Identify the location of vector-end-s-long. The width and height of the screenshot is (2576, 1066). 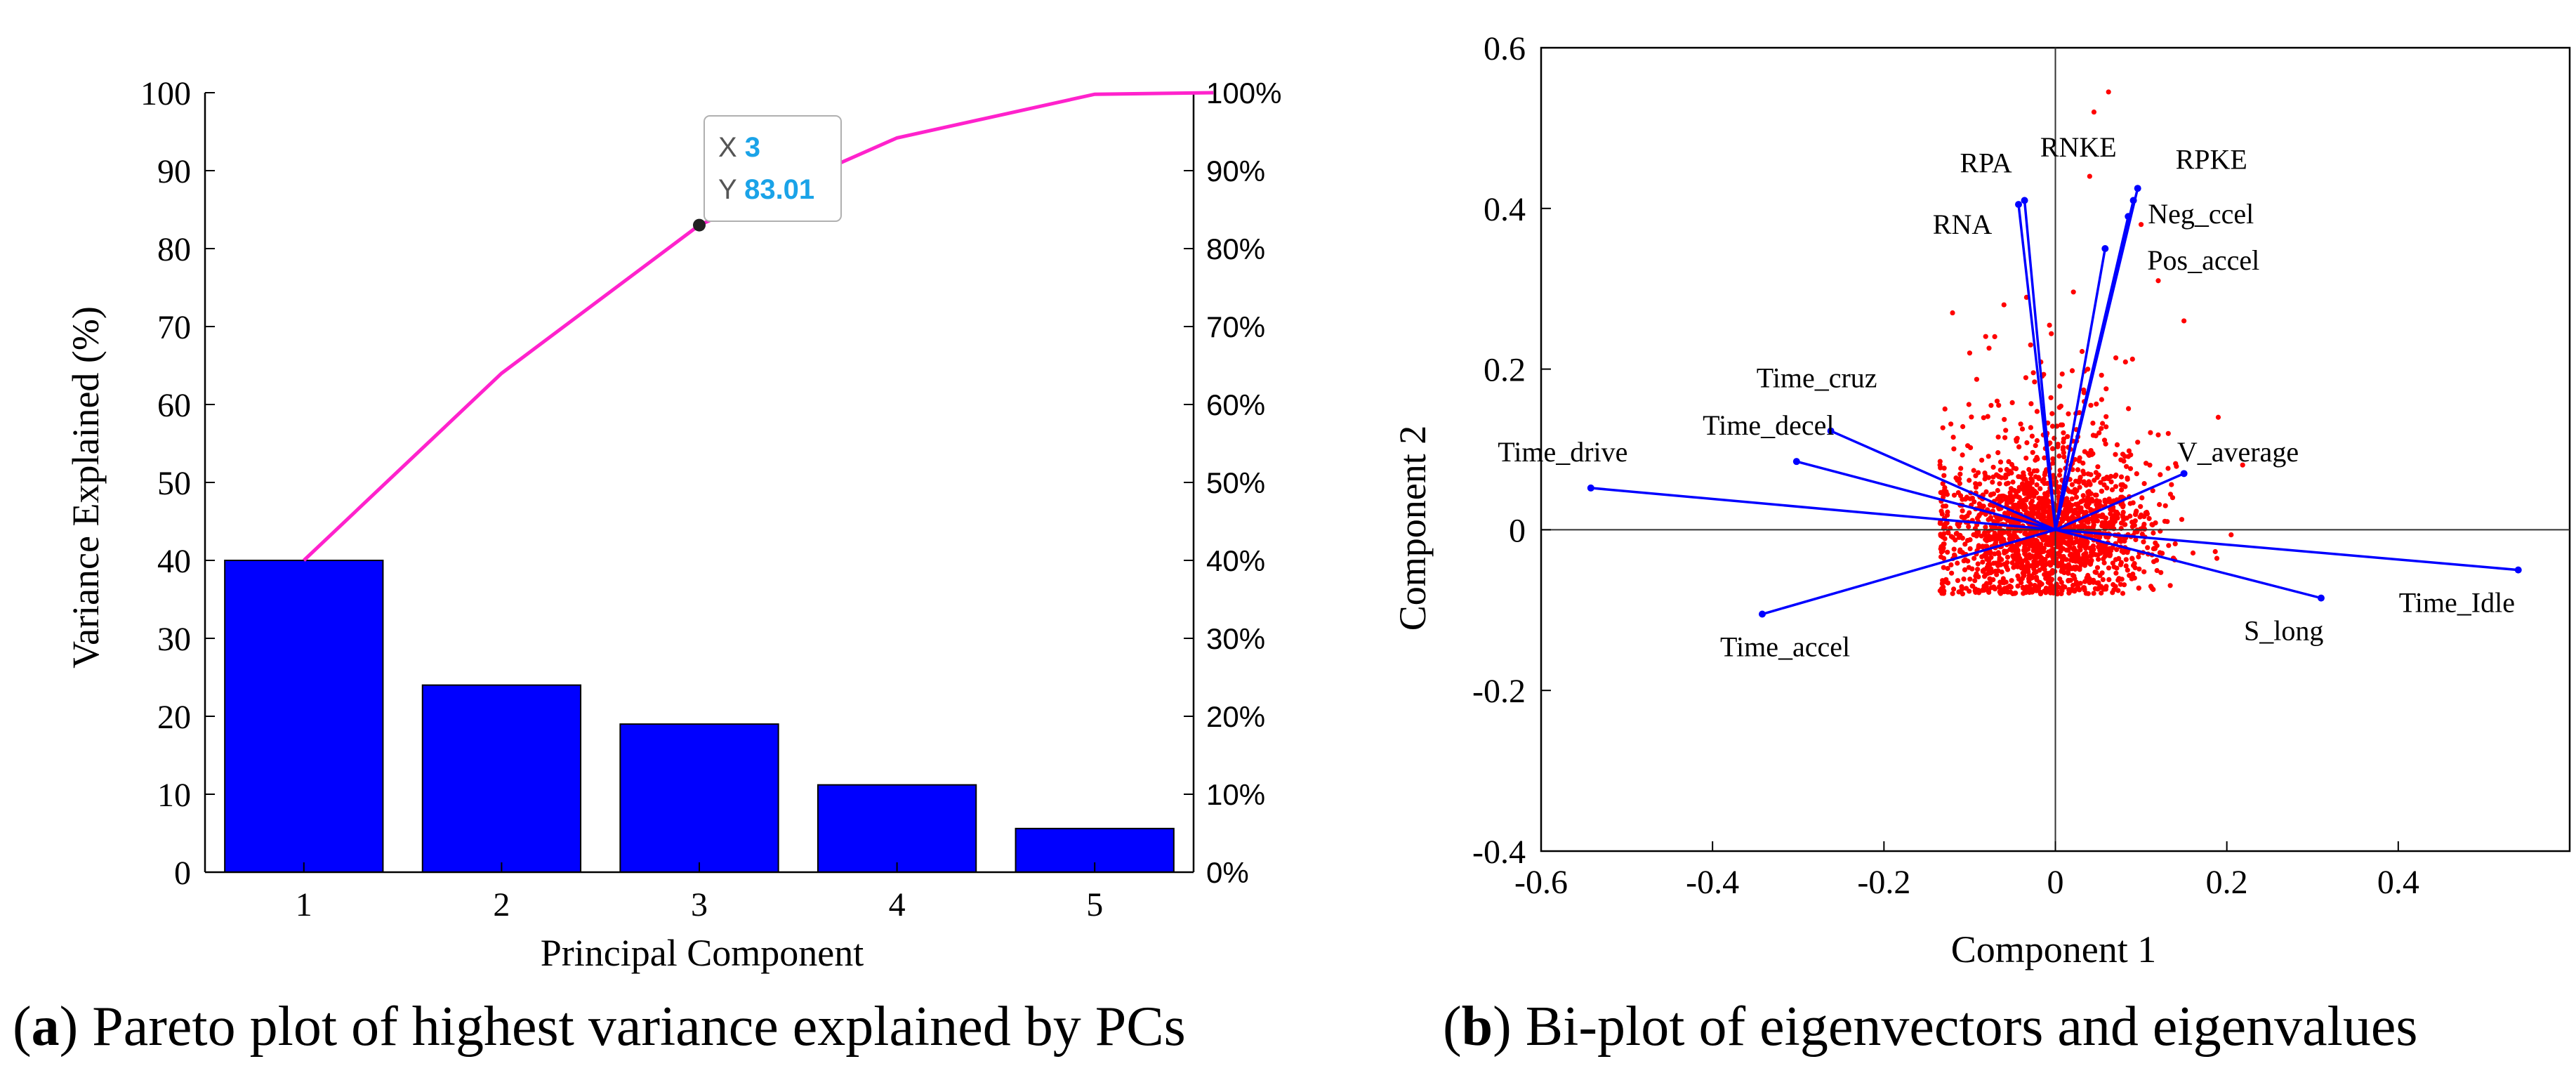
(2321, 598).